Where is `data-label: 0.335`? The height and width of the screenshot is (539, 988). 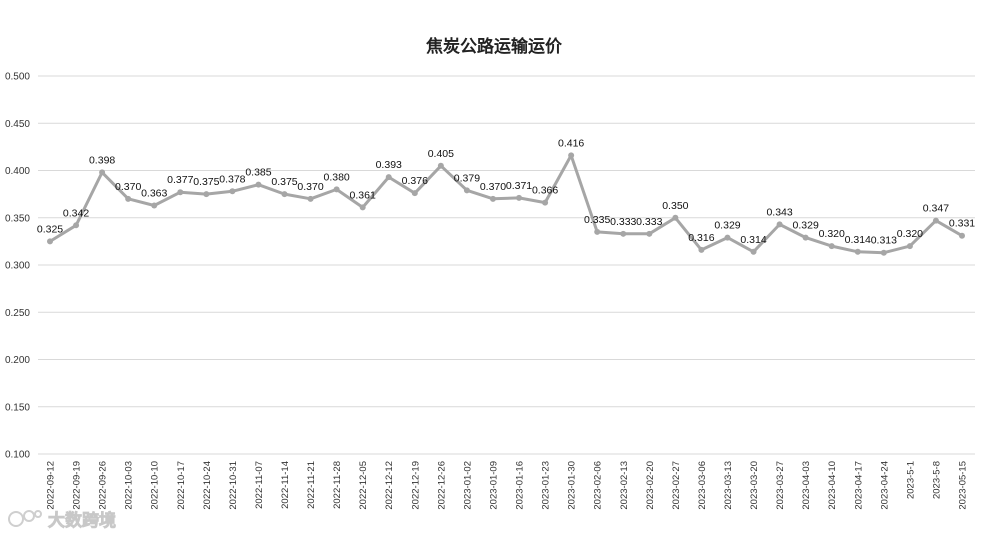
data-label: 0.335 is located at coordinates (597, 220).